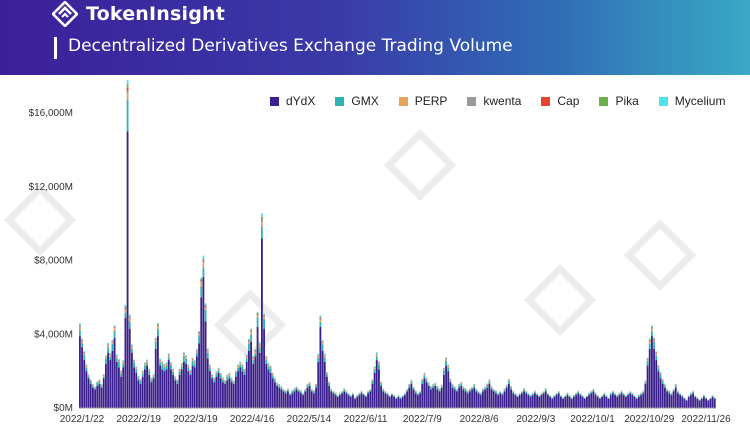 This screenshot has height=440, width=750. Describe the element at coordinates (292, 101) in the screenshot. I see `legend-item-dydx: dYdX` at that location.